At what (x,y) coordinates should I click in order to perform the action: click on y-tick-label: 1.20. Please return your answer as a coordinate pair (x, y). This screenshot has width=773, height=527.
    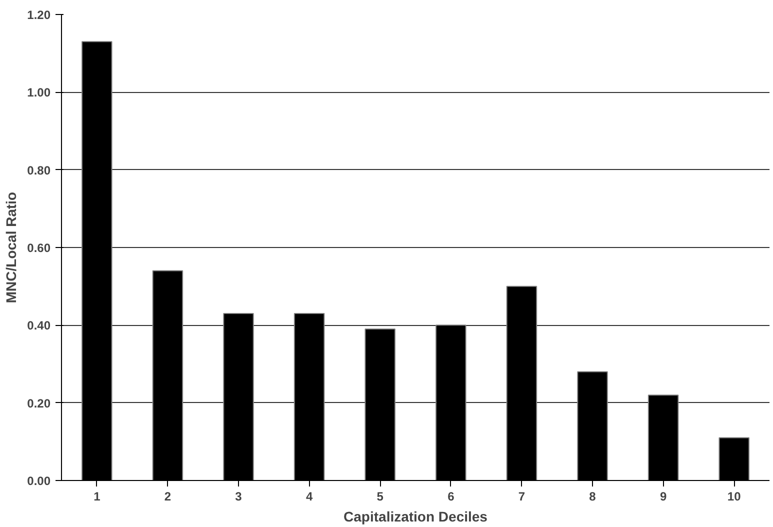
    Looking at the image, I should click on (39, 15).